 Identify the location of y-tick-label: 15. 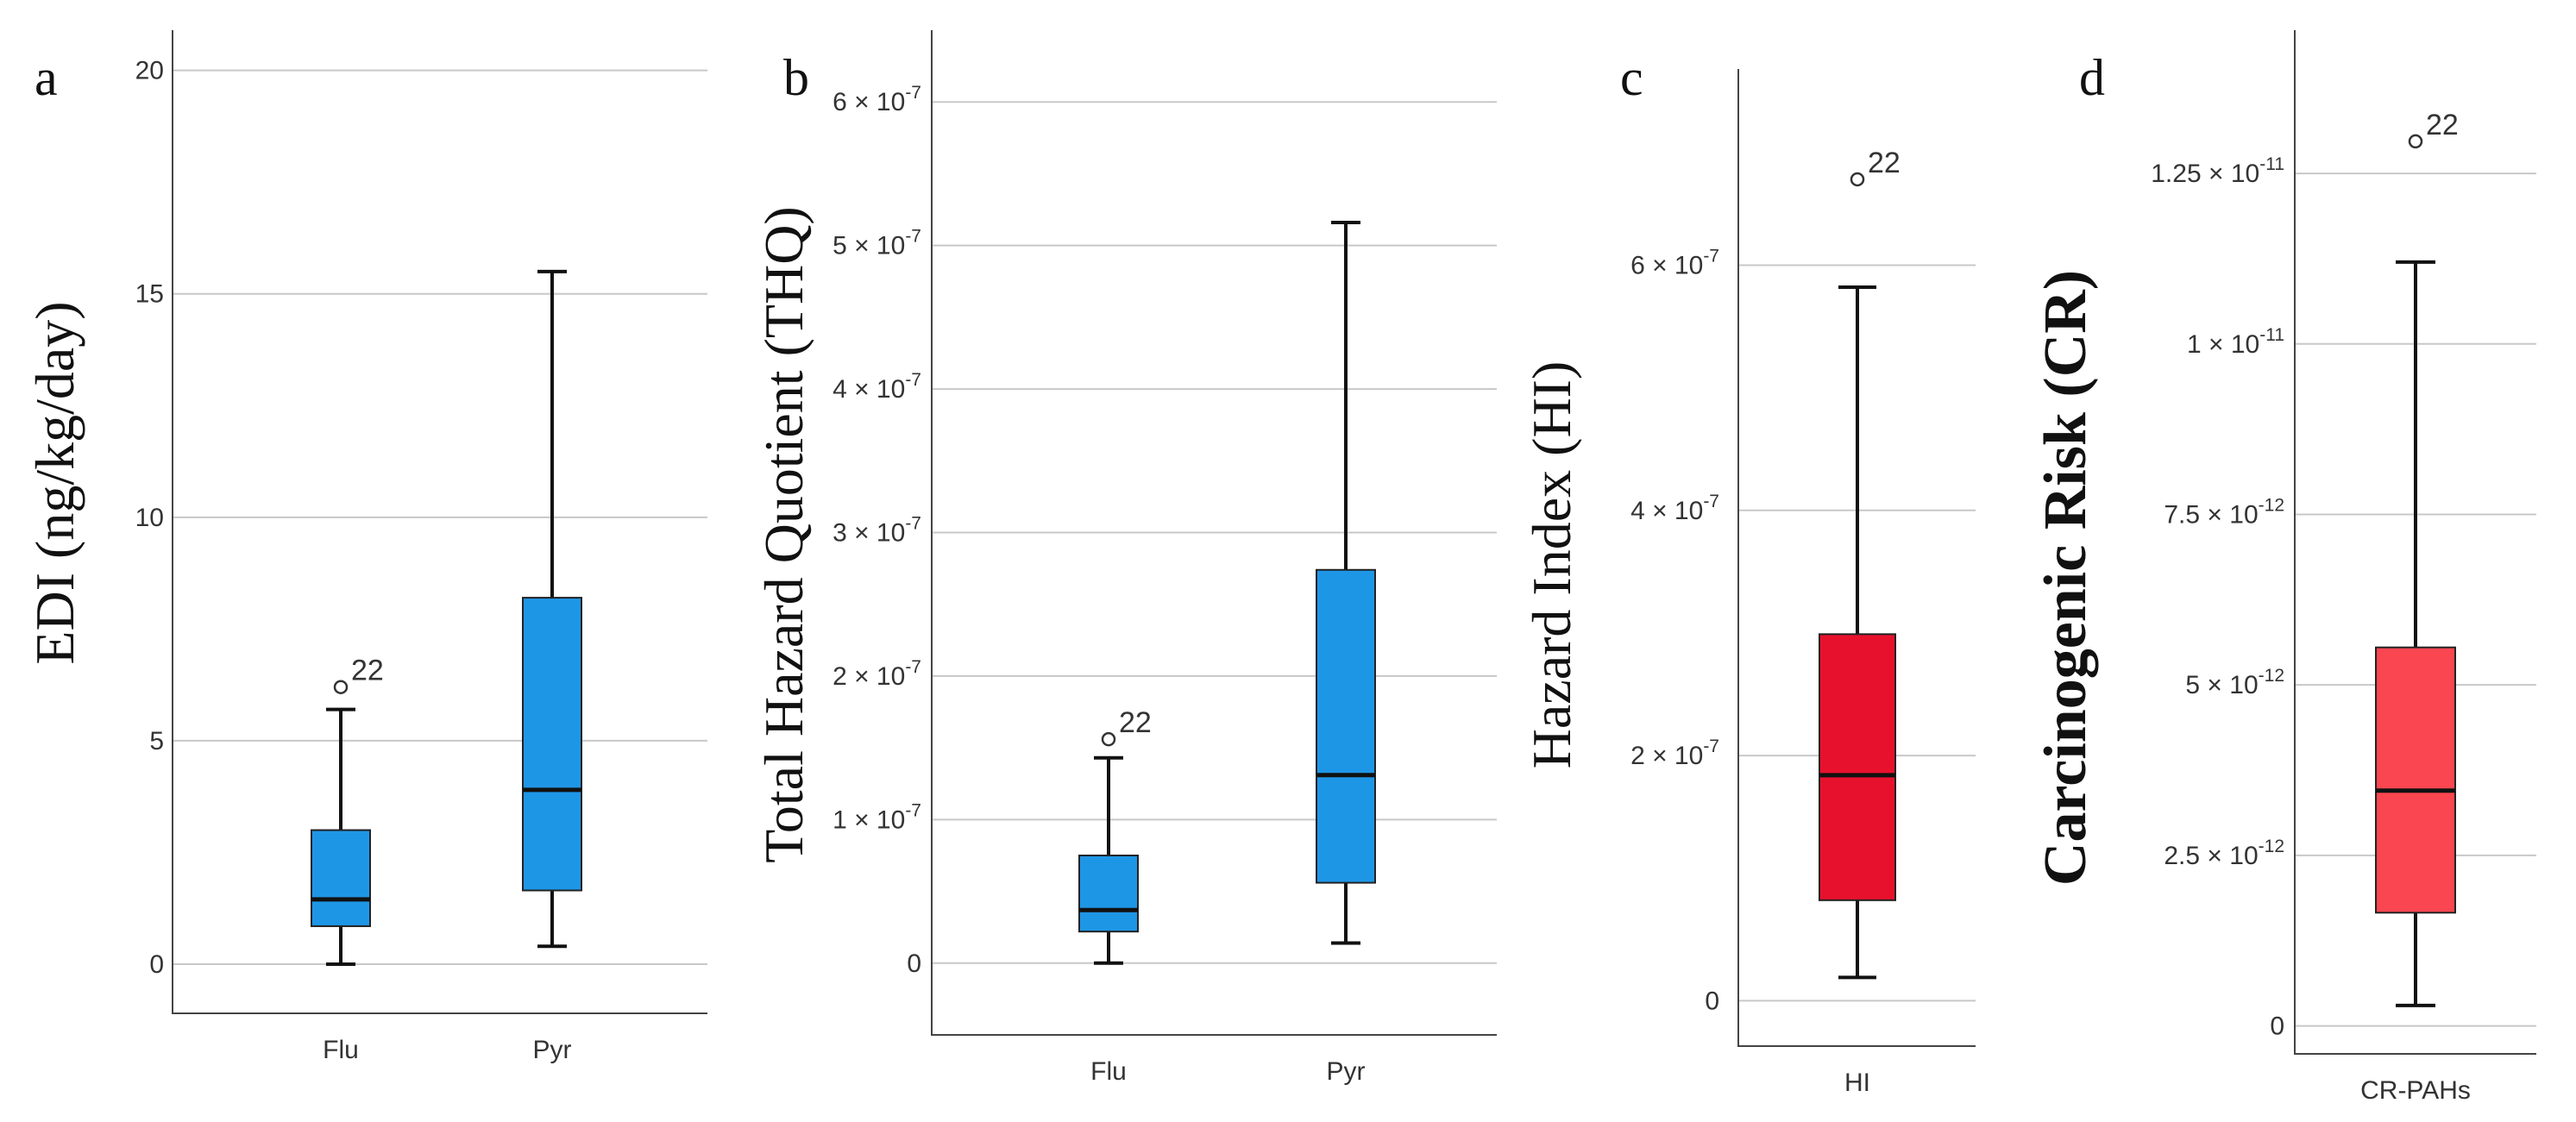
(149, 294).